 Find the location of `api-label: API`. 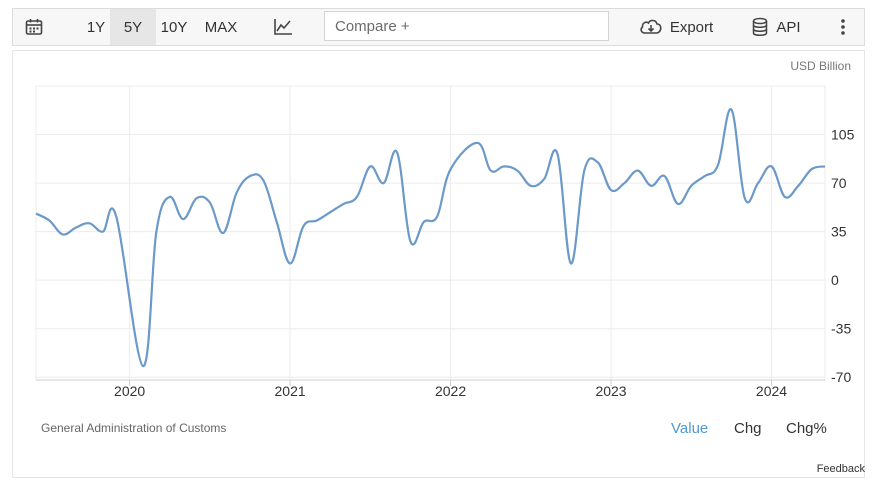

api-label: API is located at coordinates (788, 27).